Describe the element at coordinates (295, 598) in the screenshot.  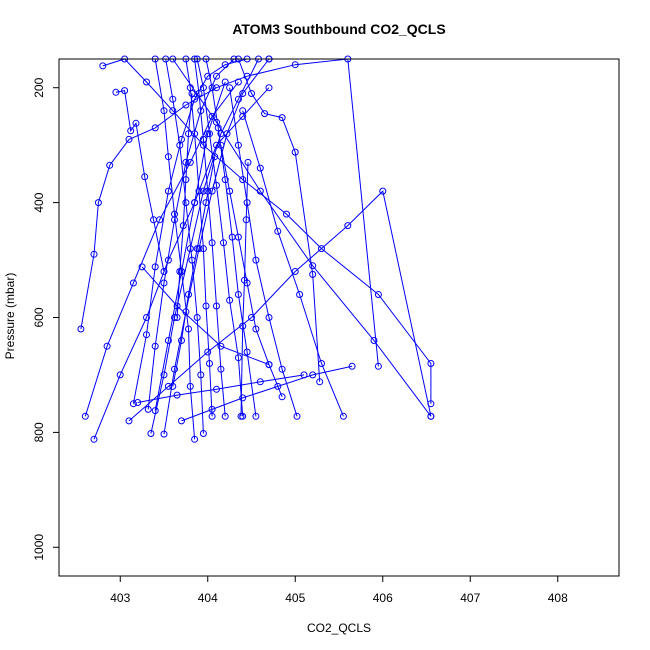
I see `x-tick-label: 405` at that location.